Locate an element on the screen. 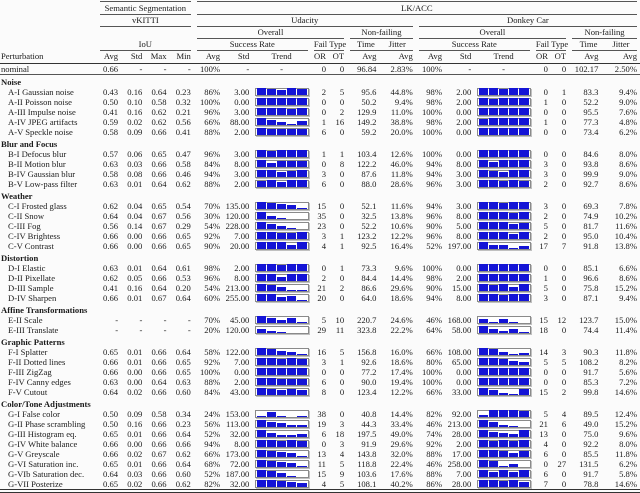 Image resolution: width=640 pixels, height=493 pixels. col-u-ot: OT is located at coordinates (338, 57).